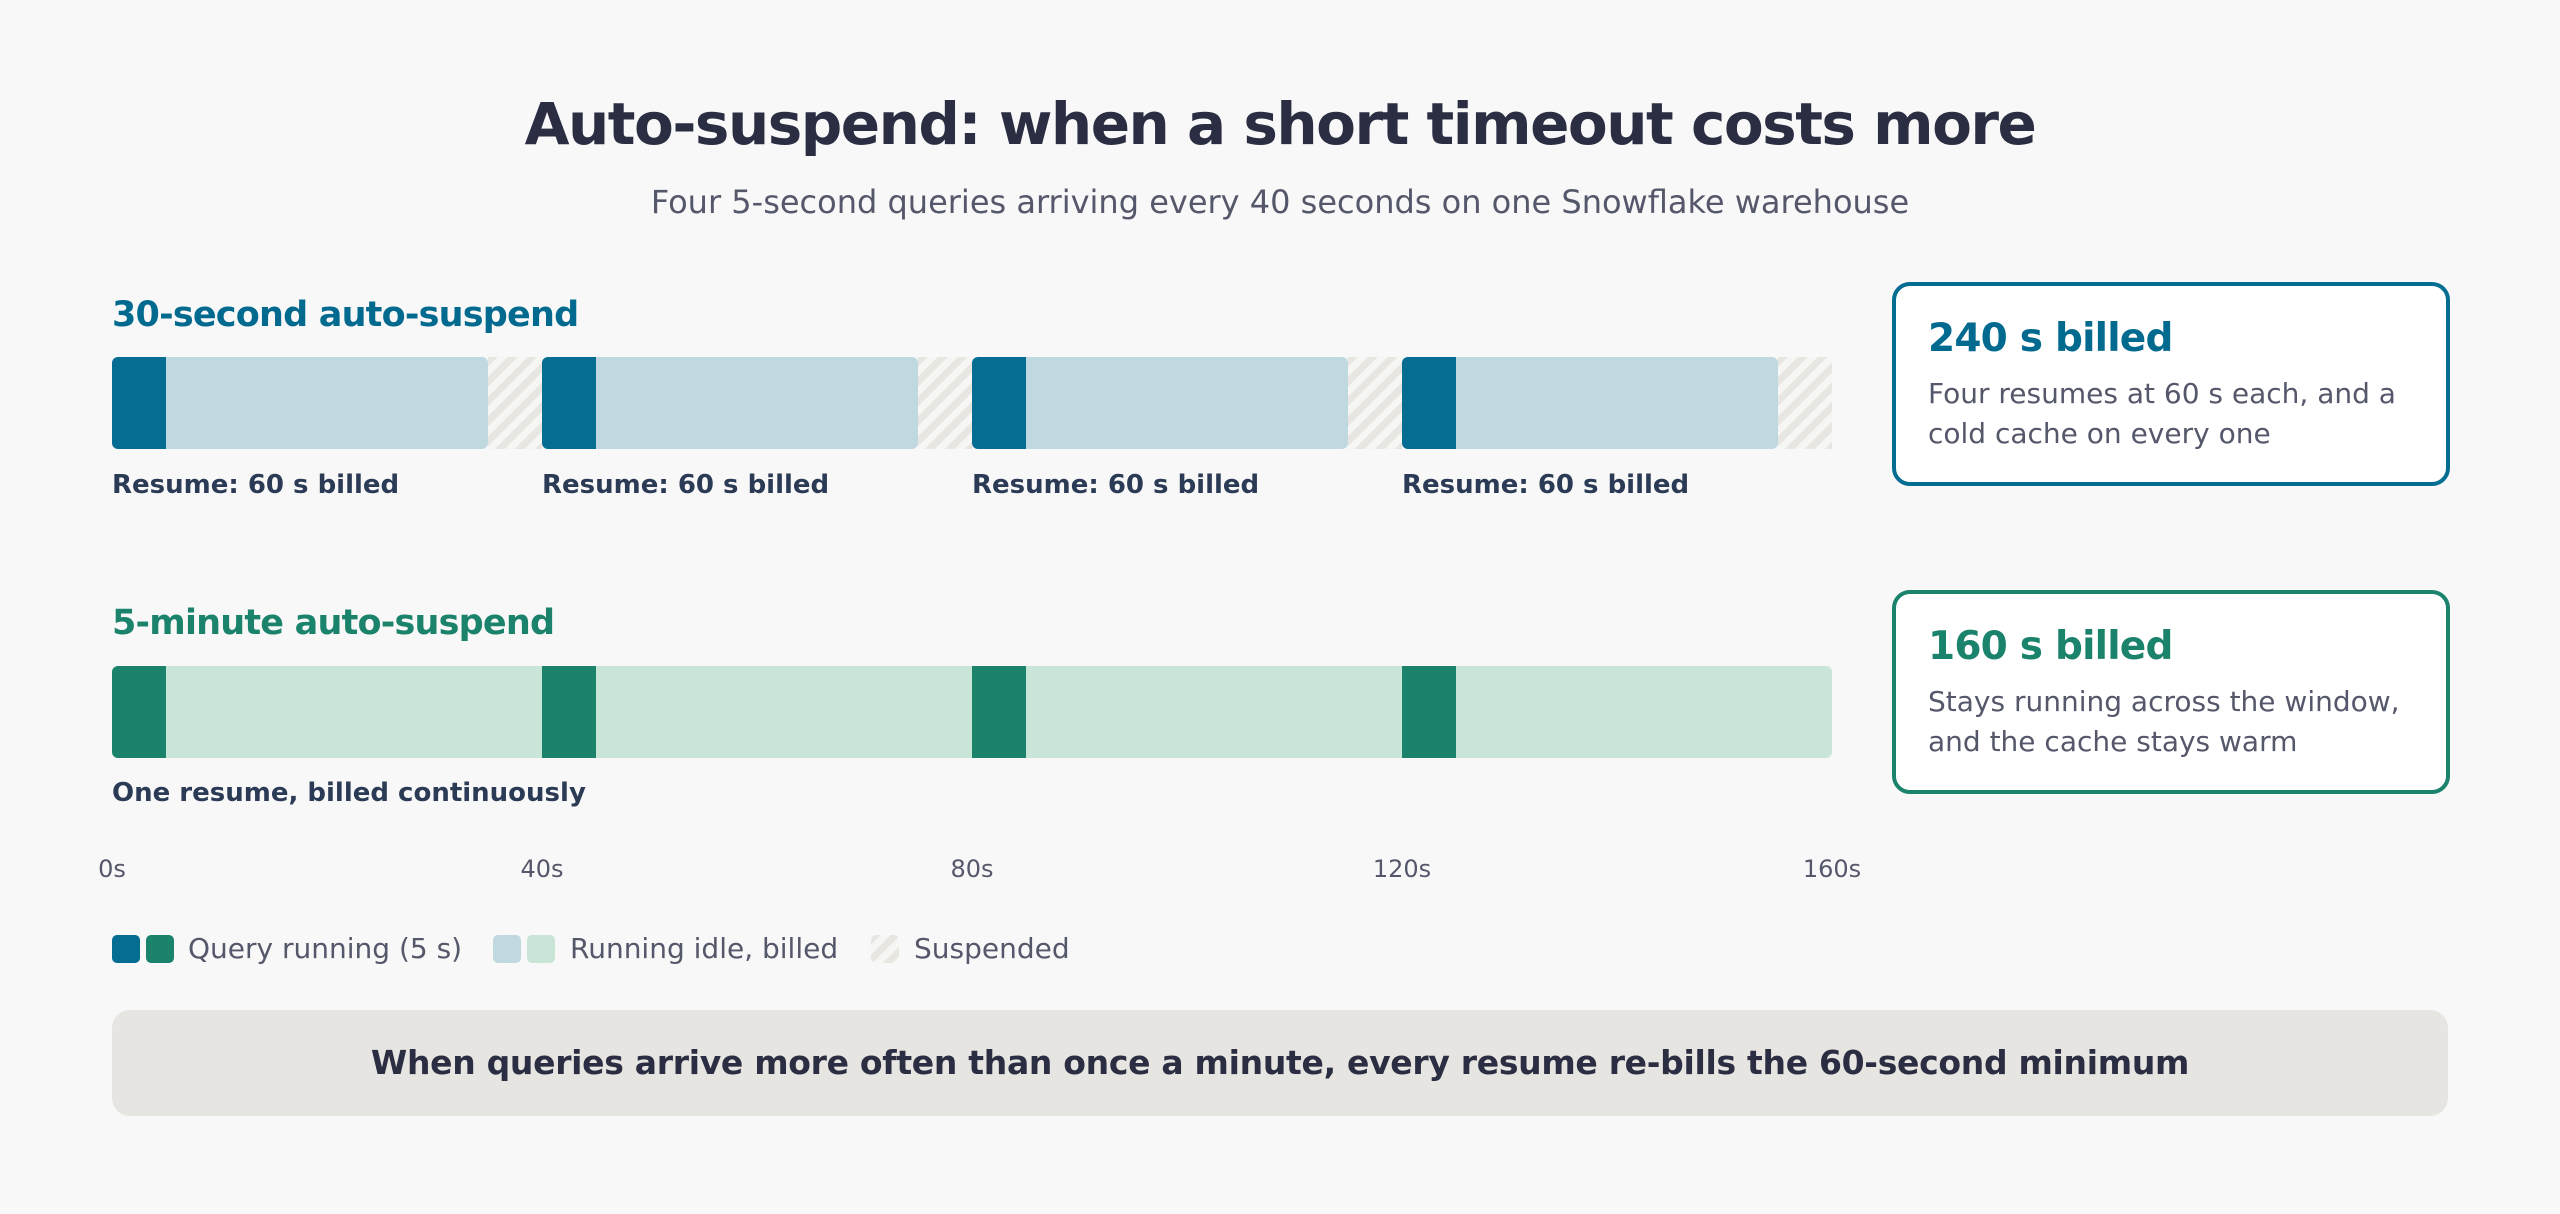  I want to click on axis-tick-label: 80s, so click(972, 869).